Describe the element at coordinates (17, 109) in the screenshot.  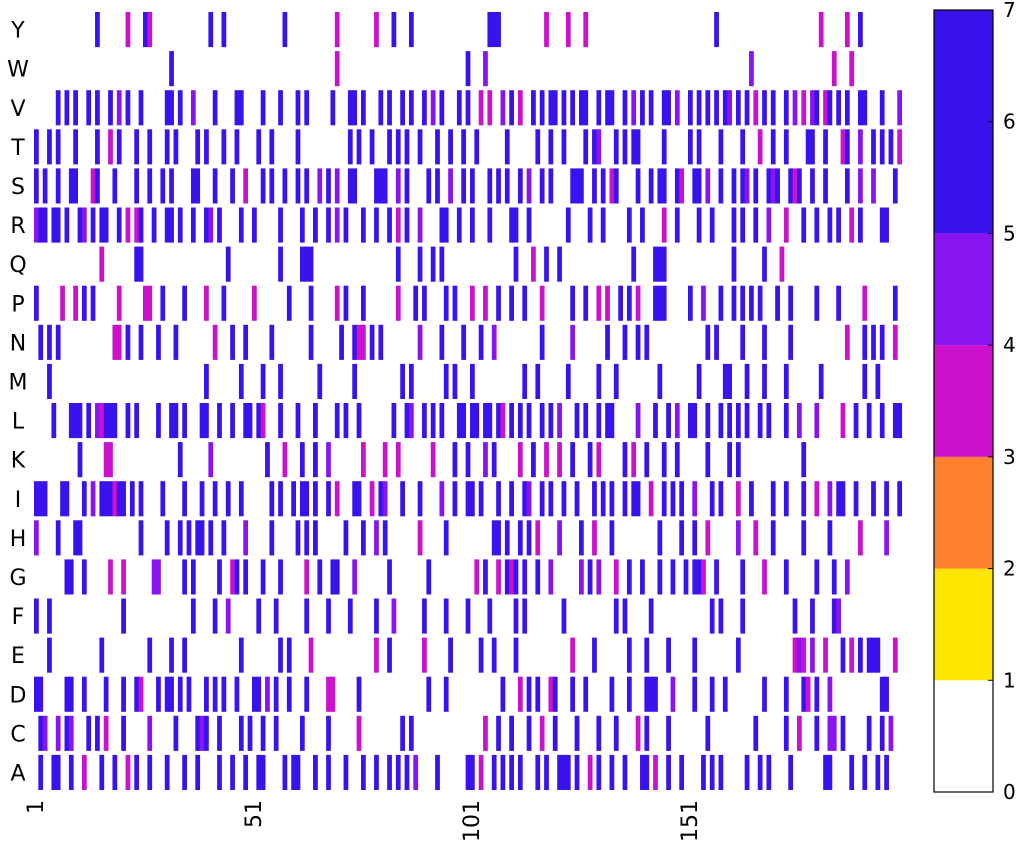
I see `row-label-V: V` at that location.